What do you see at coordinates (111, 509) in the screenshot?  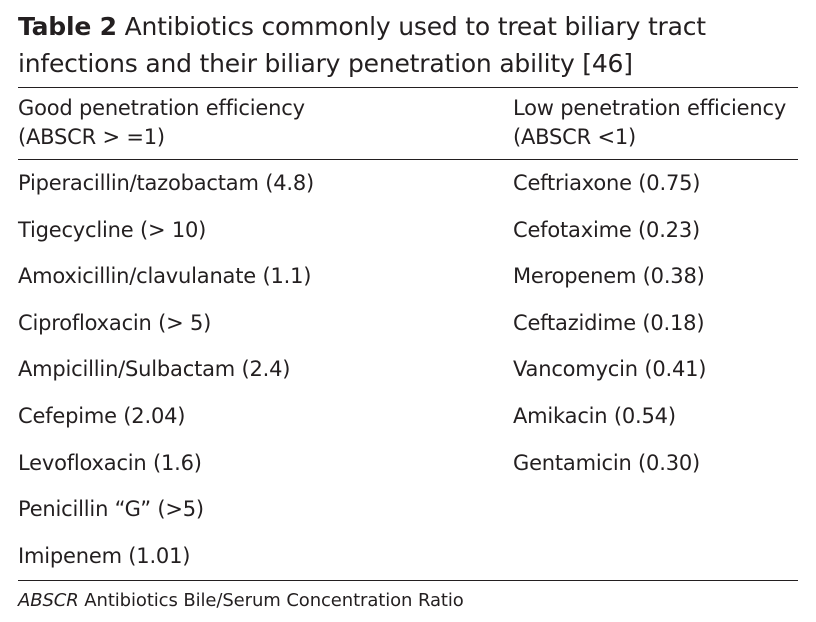 I see `good-penetration-cell: Penicillin “G” (>5)` at bounding box center [111, 509].